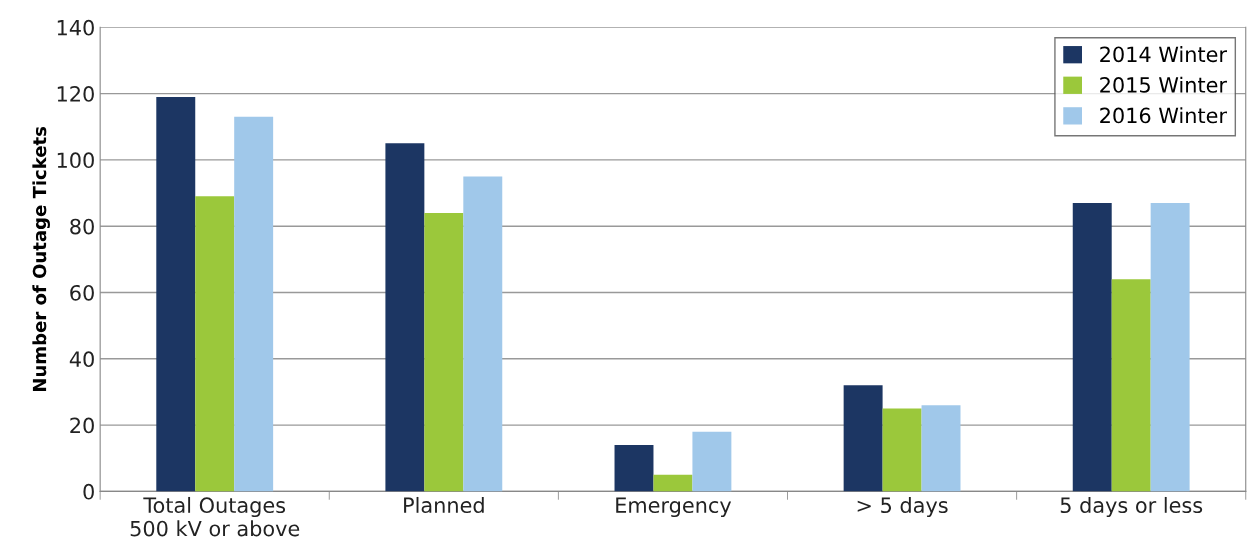  I want to click on y-tick-label: 120, so click(75, 94).